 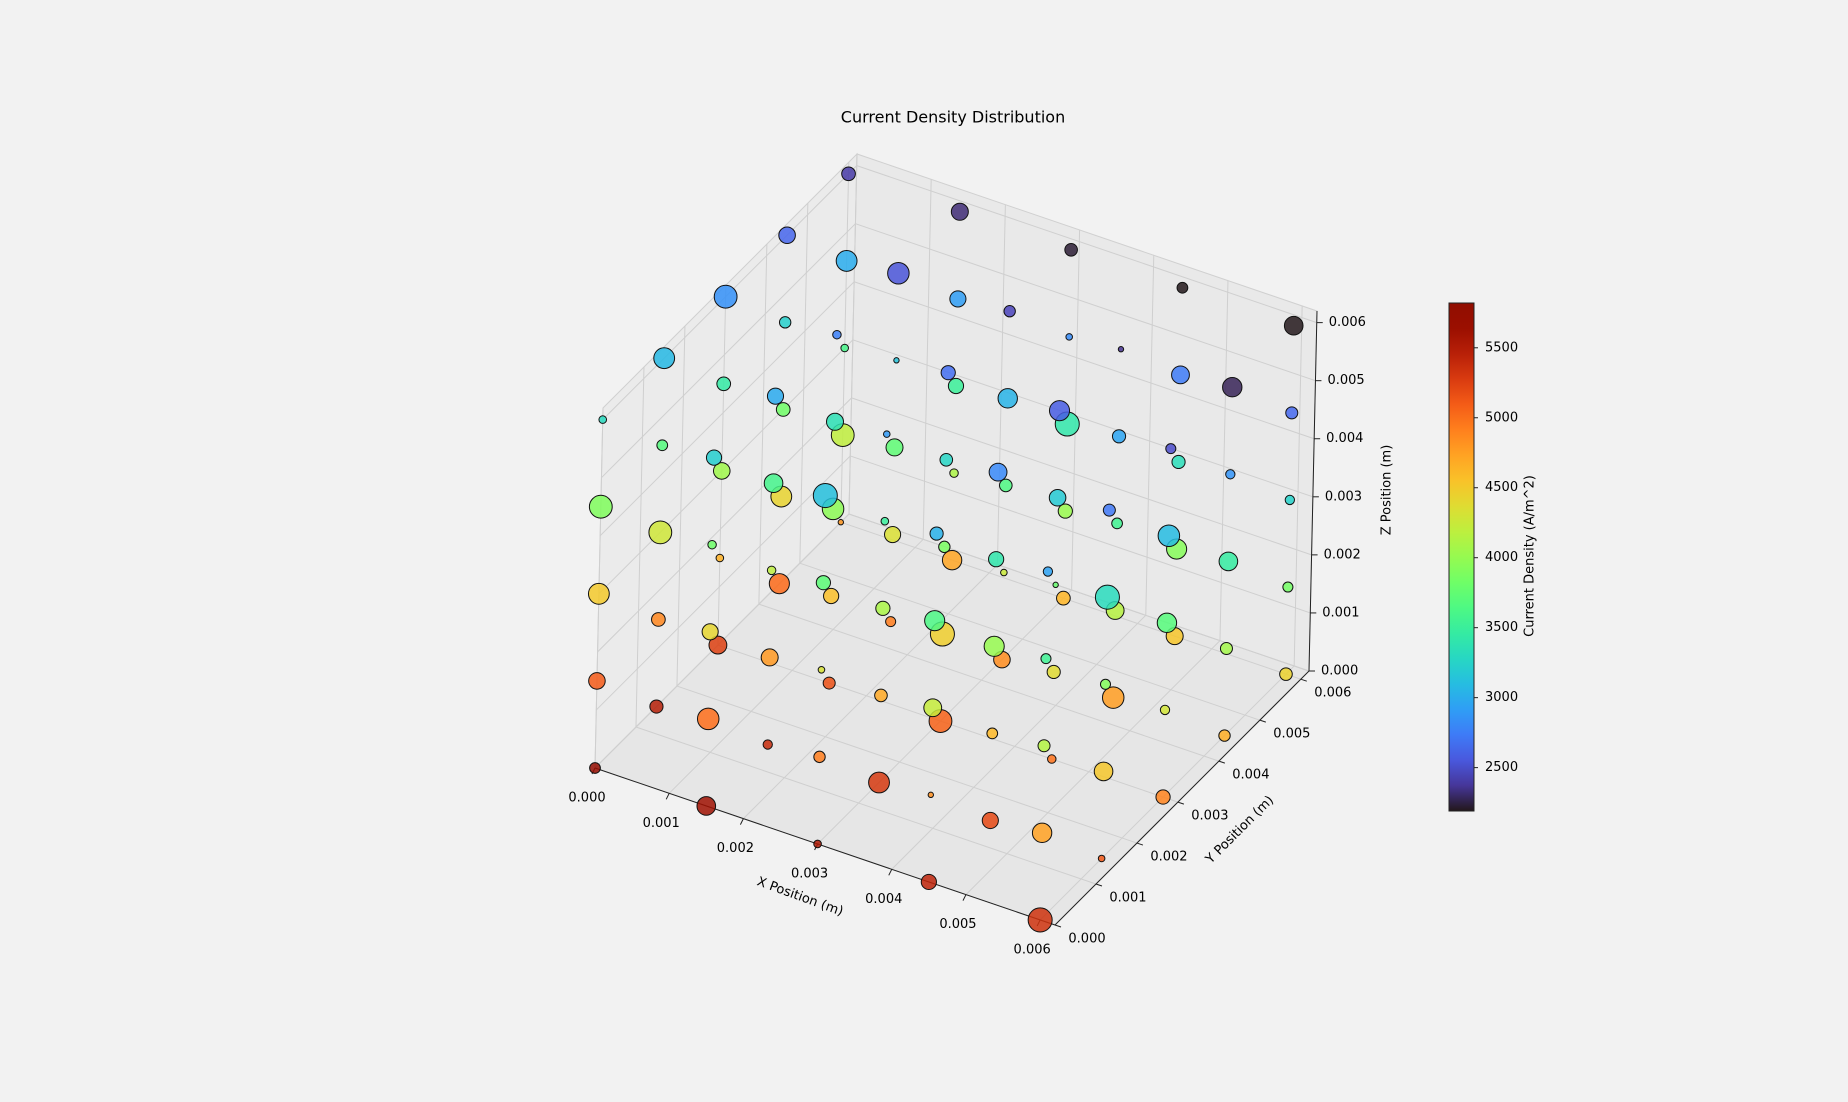 I want to click on x-tick-label: 0.006, so click(x=1032, y=949).